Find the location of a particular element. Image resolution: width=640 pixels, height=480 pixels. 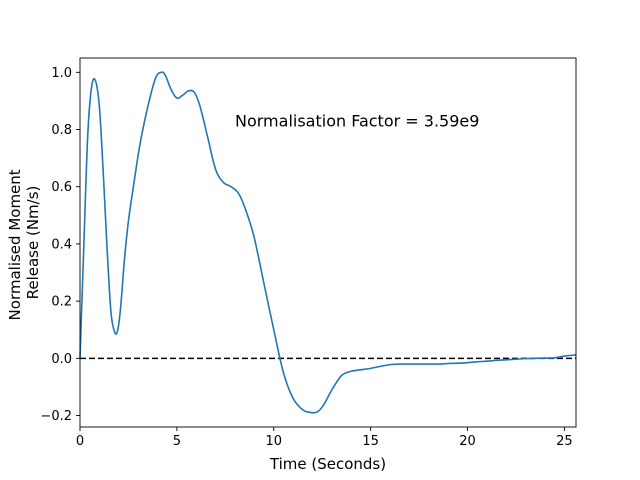

y-axis-label: Normalised Moment Release (Nm/s) is located at coordinates (24, 243).